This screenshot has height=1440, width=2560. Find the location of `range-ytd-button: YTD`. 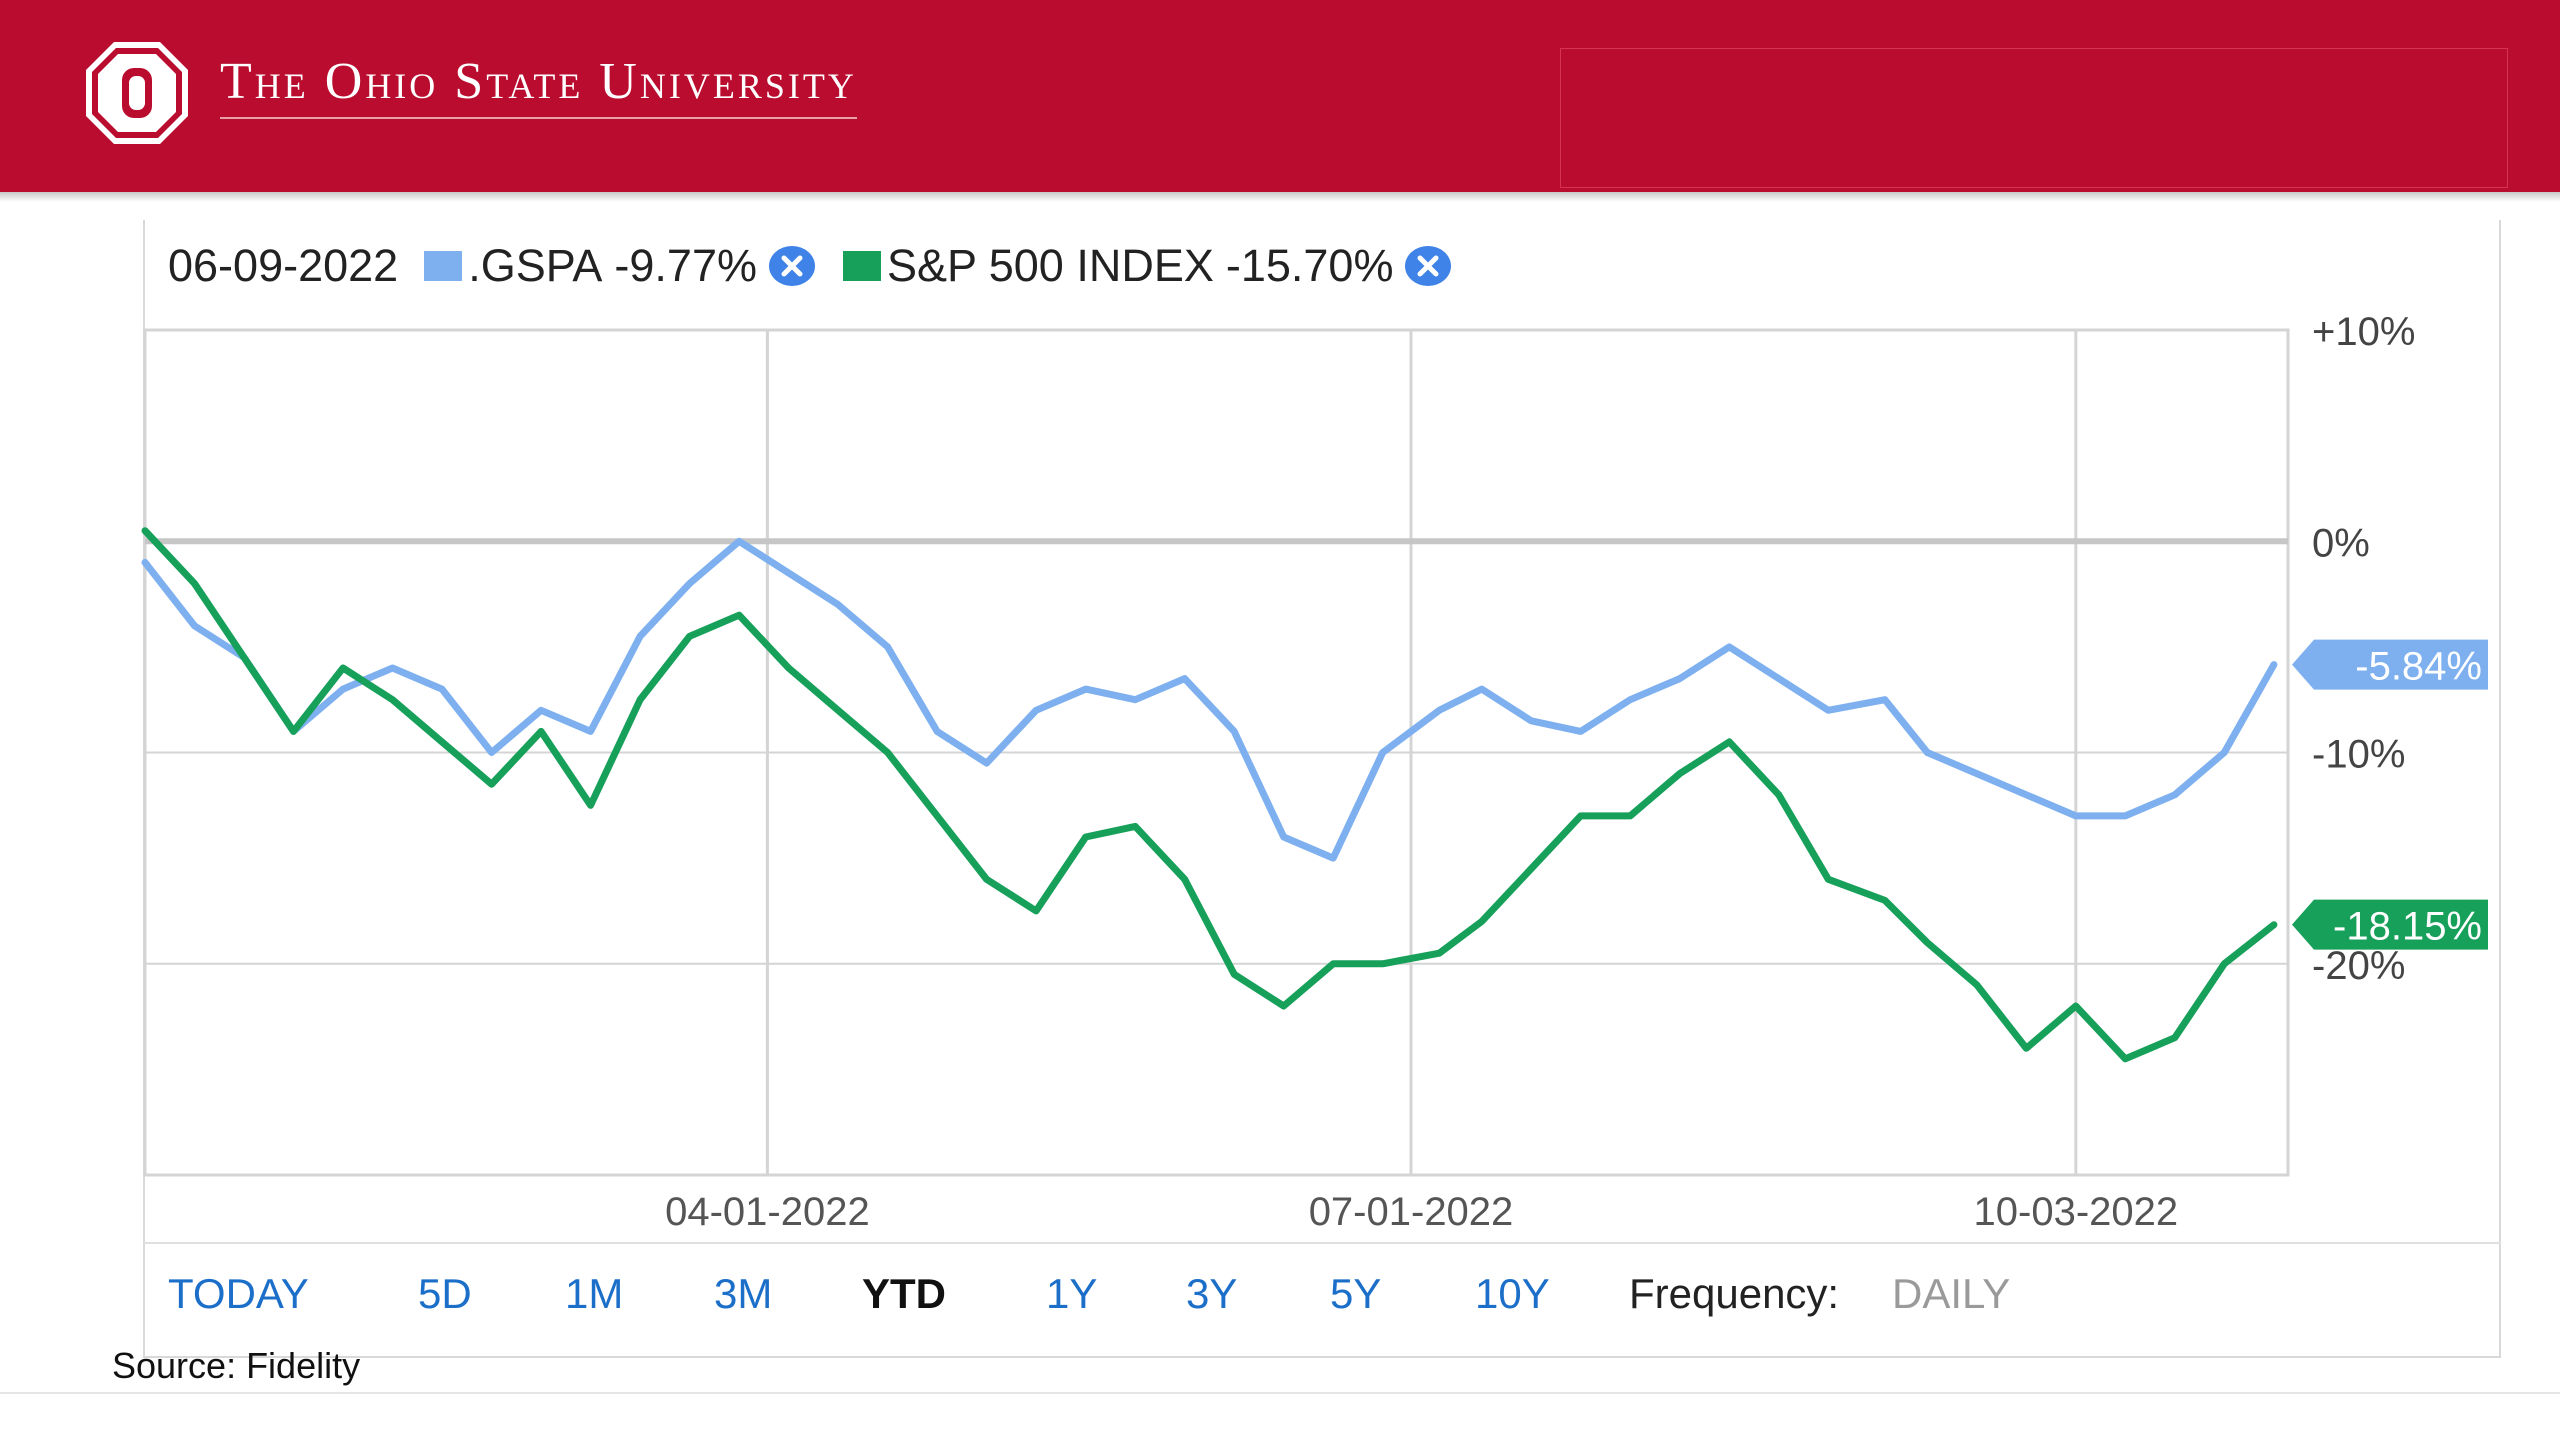

range-ytd-button: YTD is located at coordinates (904, 1293).